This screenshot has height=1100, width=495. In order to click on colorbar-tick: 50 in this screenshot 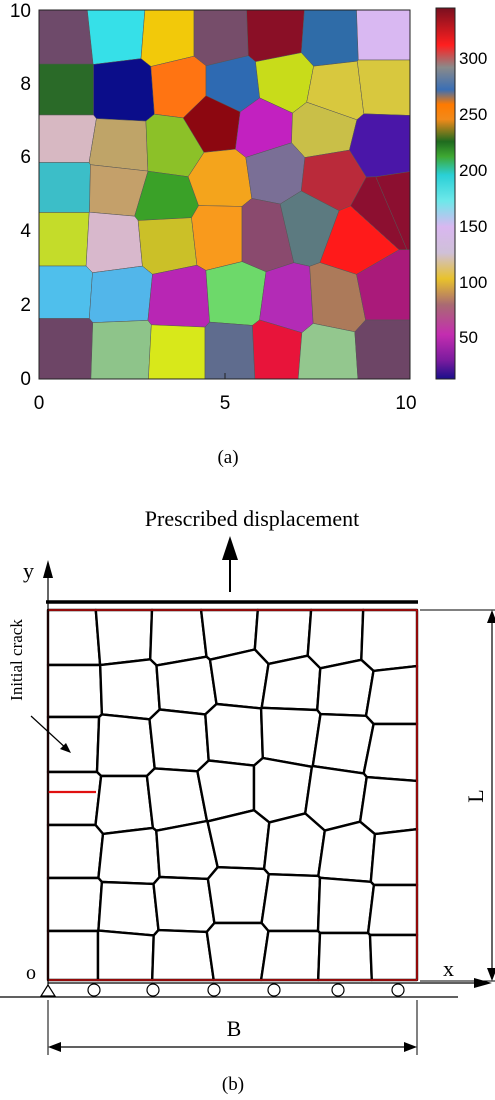, I will do `click(468, 337)`.